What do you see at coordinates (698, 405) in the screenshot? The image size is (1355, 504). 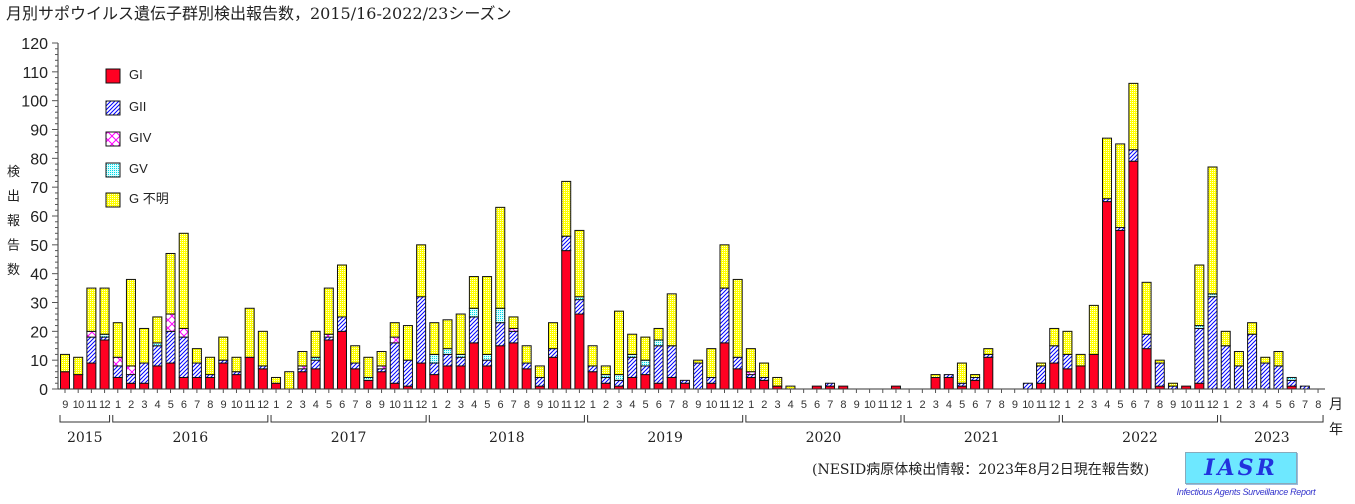 I see `x-tick-label: 9` at bounding box center [698, 405].